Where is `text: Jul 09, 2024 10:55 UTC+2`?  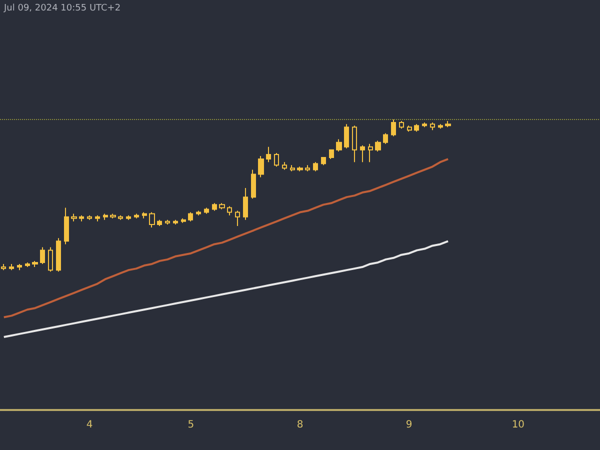
text: Jul 09, 2024 10:55 UTC+2 is located at coordinates (62, 9).